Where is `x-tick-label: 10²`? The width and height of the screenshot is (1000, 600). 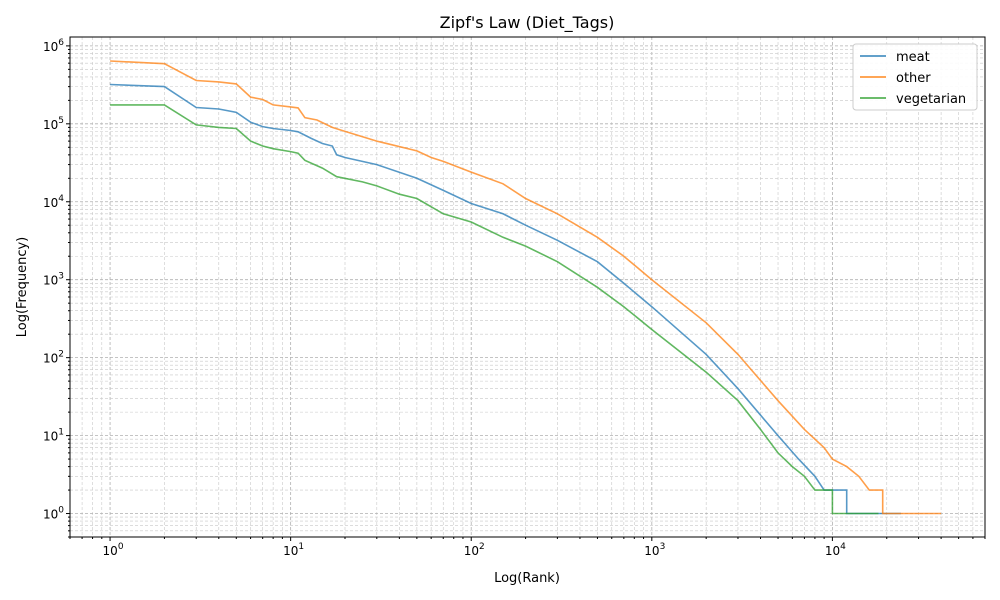 x-tick-label: 10² is located at coordinates (474, 550).